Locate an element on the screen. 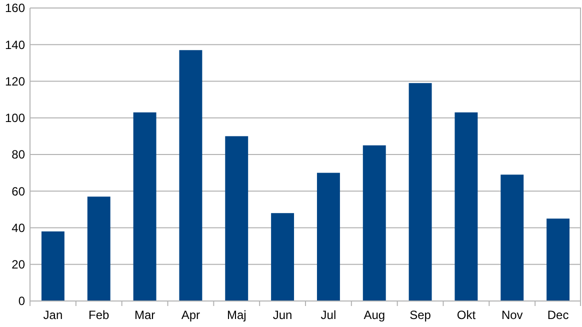  x-tick-label: Feb is located at coordinates (99, 315).